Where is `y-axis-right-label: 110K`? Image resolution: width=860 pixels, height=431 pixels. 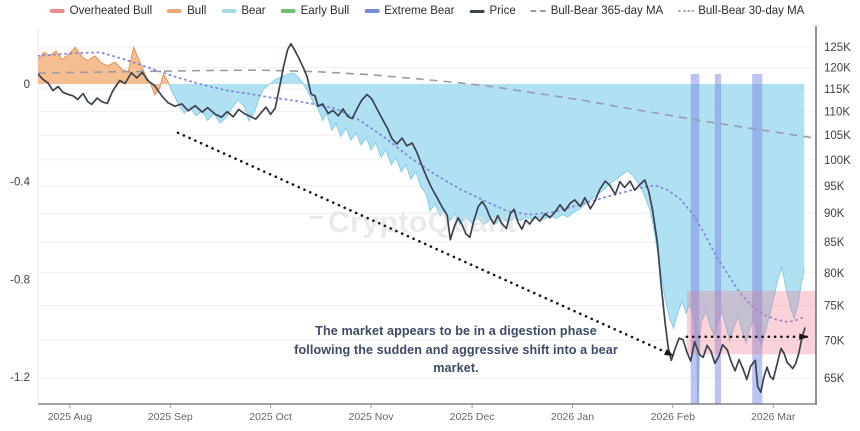
y-axis-right-label: 110K is located at coordinates (837, 113).